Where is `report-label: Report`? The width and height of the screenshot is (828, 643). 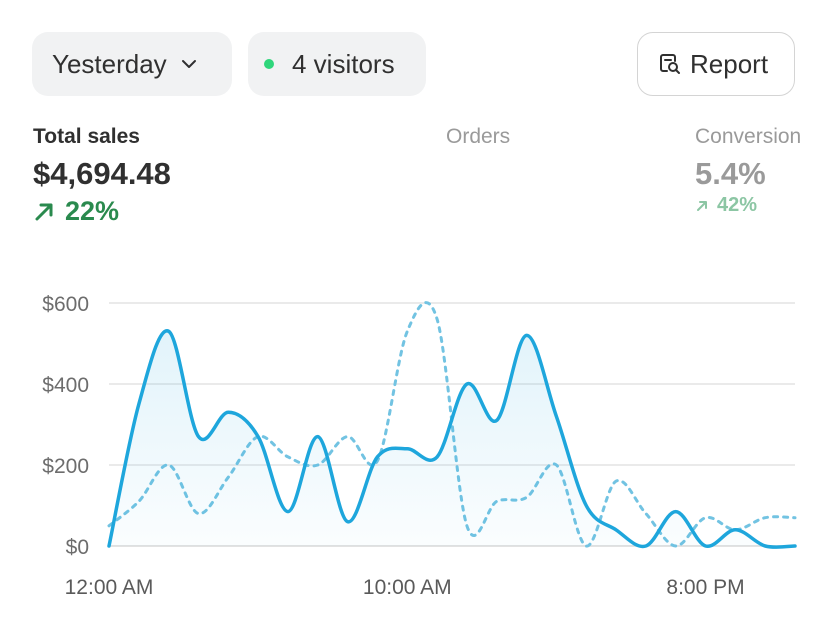 report-label: Report is located at coordinates (729, 63).